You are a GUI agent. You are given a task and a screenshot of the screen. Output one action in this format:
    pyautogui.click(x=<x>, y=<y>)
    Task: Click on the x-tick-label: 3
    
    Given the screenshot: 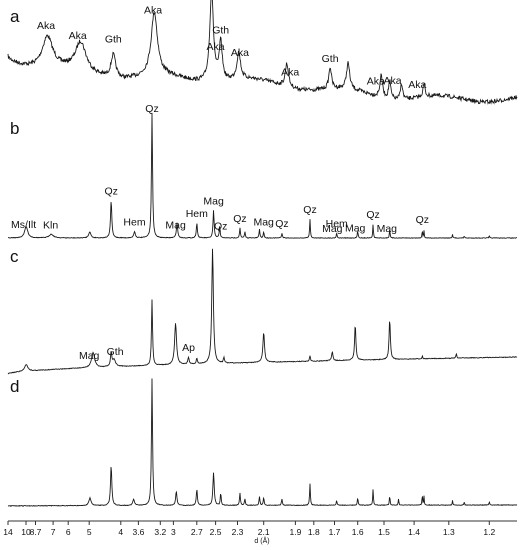 What is the action you would take?
    pyautogui.click(x=173, y=532)
    